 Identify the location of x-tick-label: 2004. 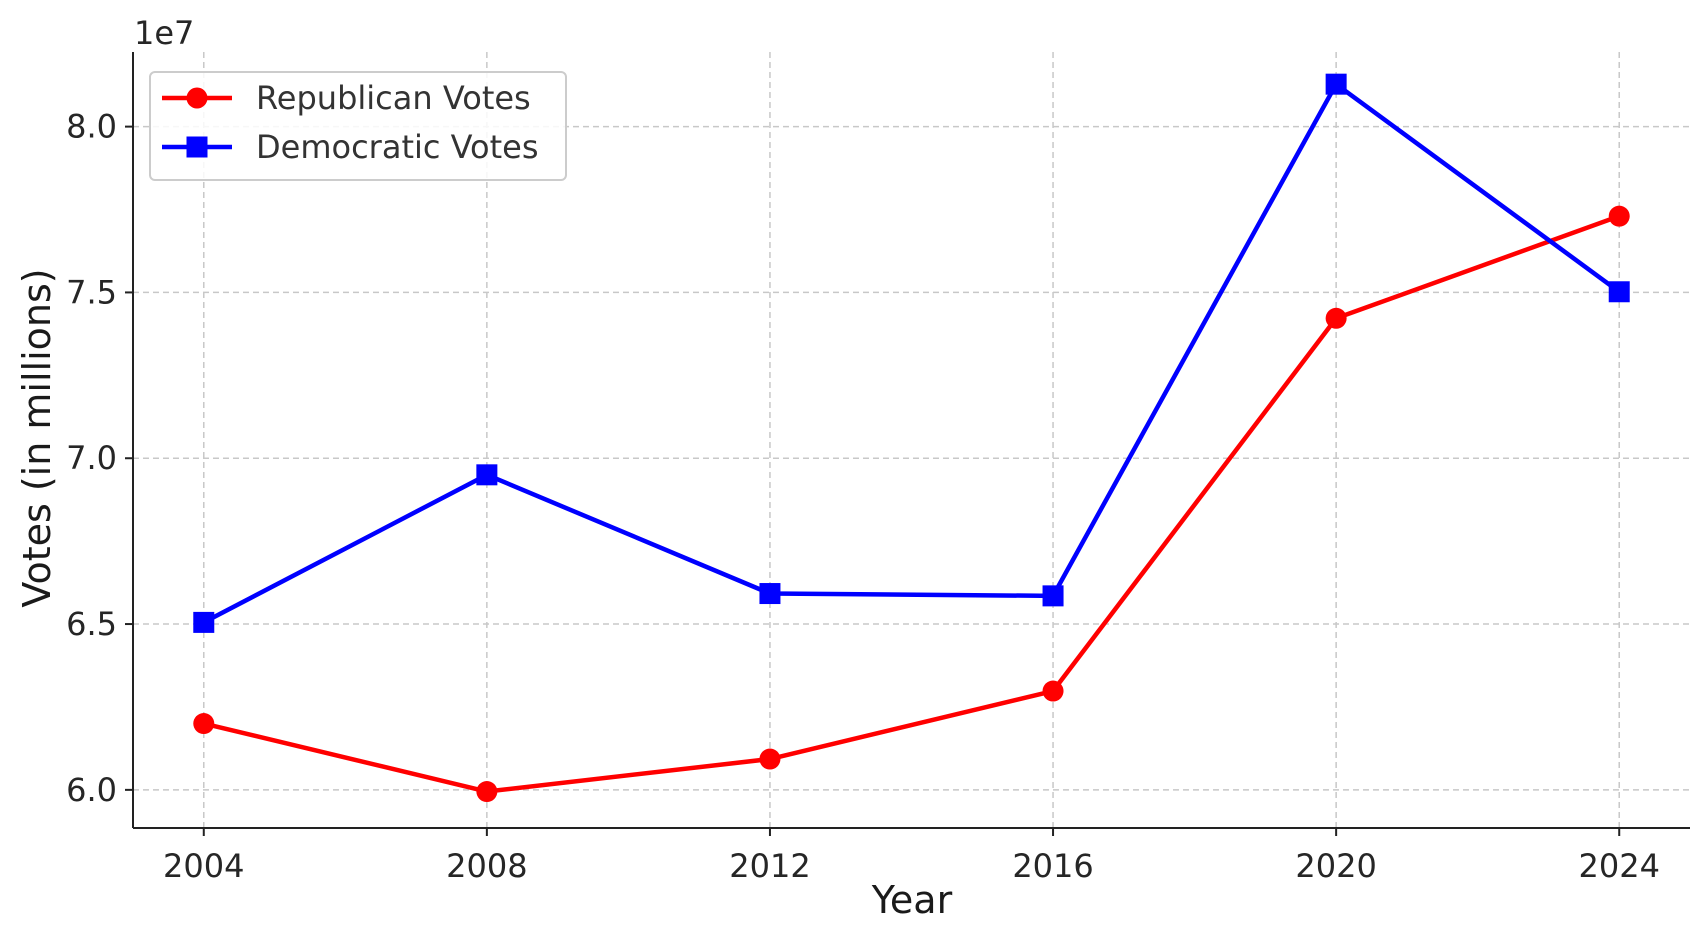
(203, 866).